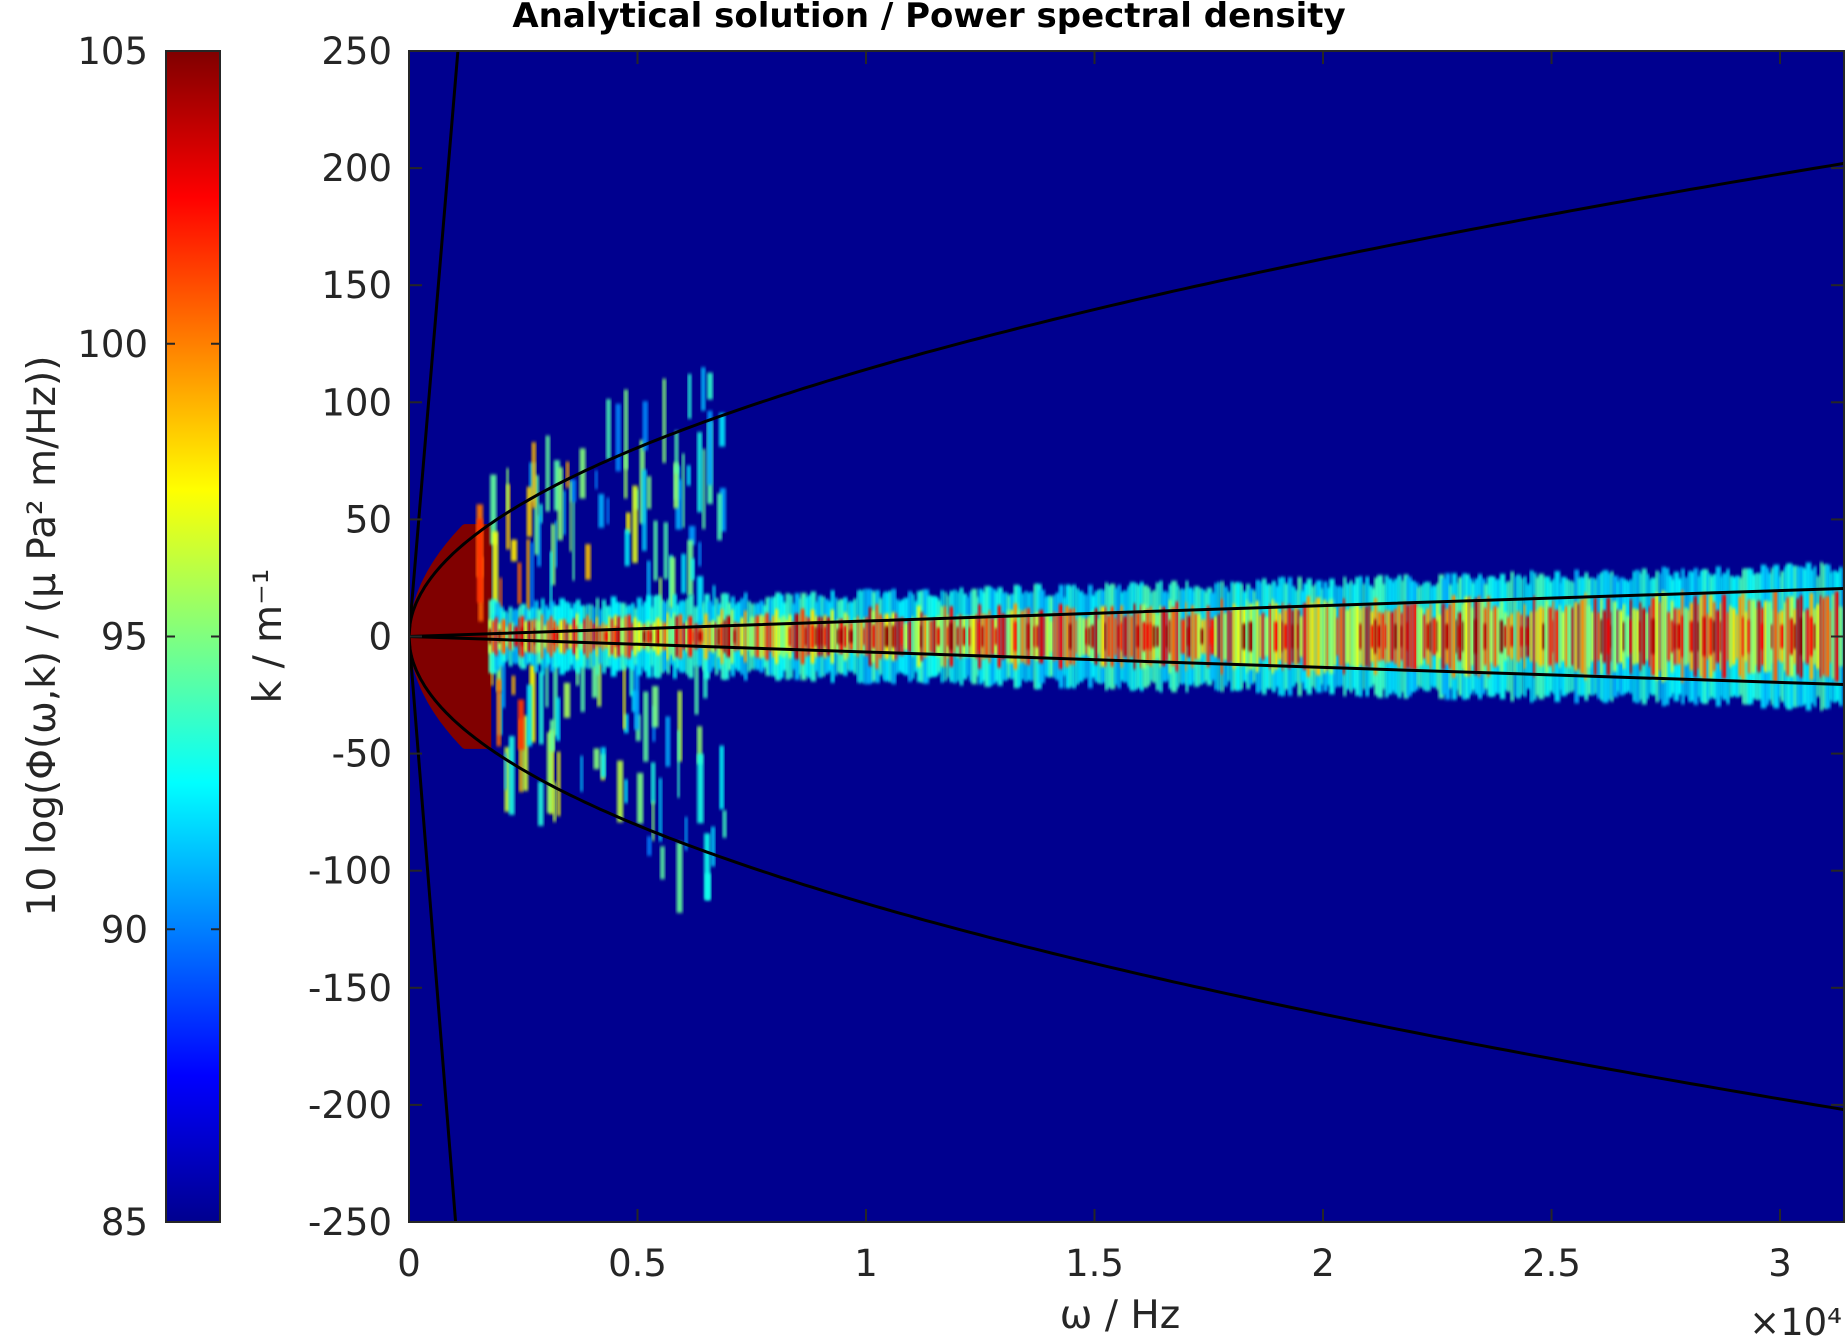 Image resolution: width=1845 pixels, height=1341 pixels. I want to click on x-tick-label: 1, so click(866, 1263).